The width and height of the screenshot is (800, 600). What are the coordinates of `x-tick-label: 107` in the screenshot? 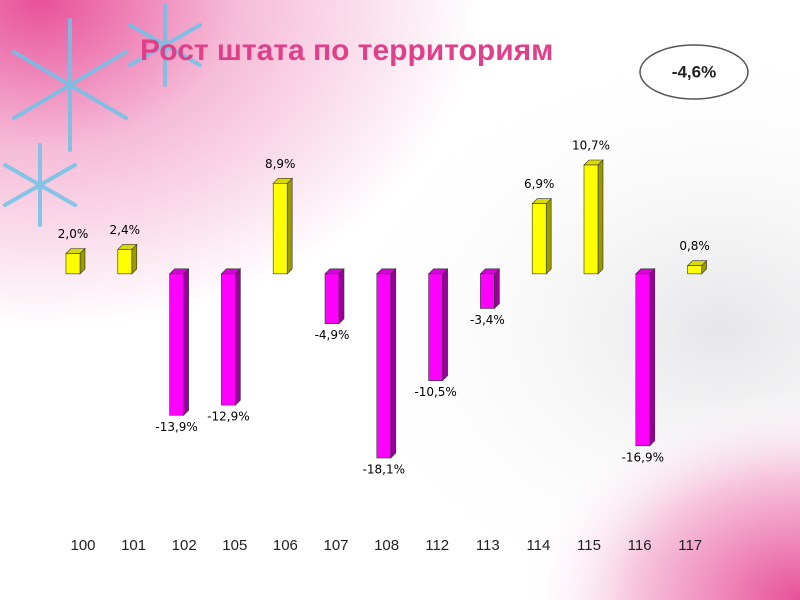 It's located at (335, 545).